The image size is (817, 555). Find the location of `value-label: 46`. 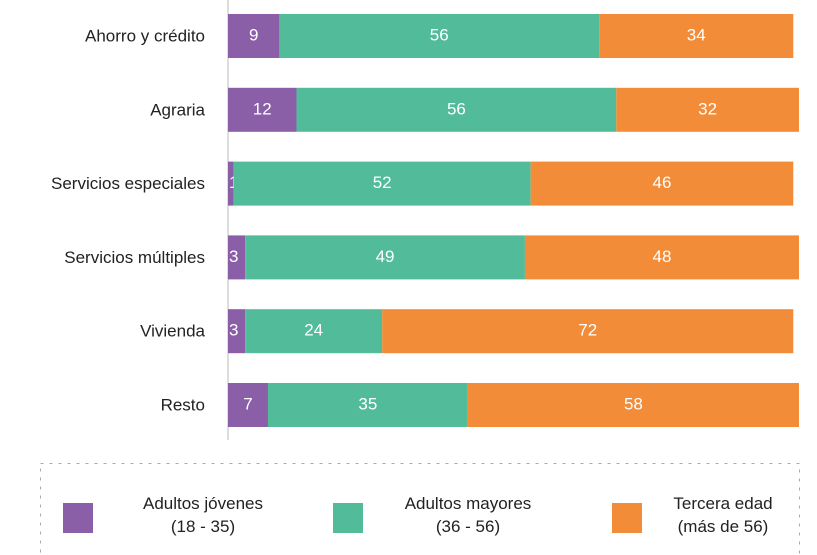

value-label: 46 is located at coordinates (661, 182).